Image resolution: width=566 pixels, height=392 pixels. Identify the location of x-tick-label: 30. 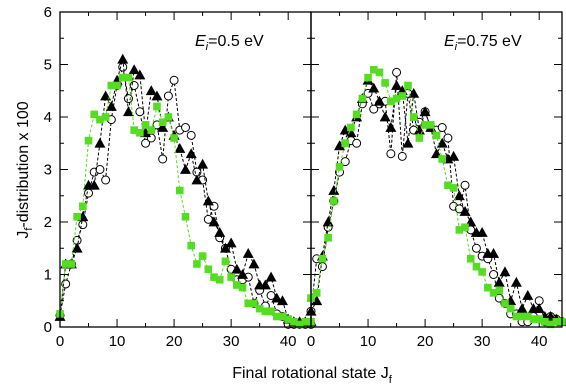
(482, 341).